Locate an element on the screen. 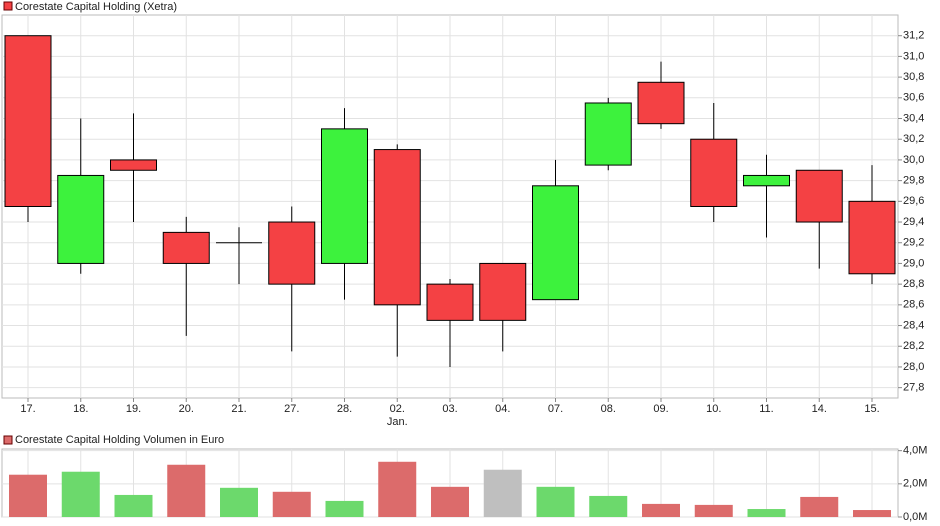 The image size is (940, 526). y-tick-label: 29,2 is located at coordinates (913, 243).